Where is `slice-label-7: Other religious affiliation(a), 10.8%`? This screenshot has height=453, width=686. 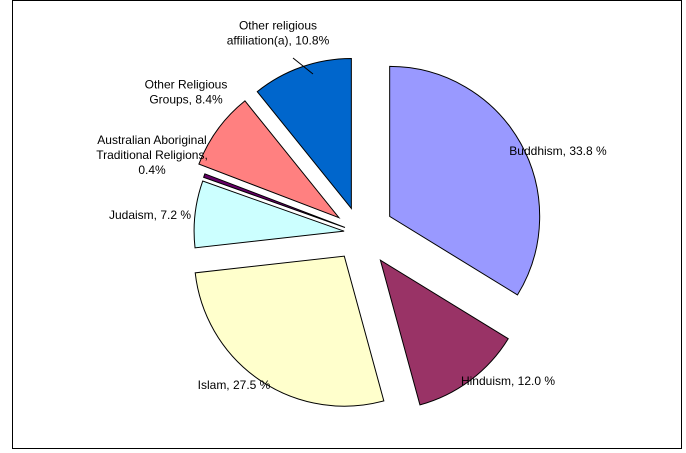 slice-label-7: Other religious affiliation(a), 10.8% is located at coordinates (278, 33).